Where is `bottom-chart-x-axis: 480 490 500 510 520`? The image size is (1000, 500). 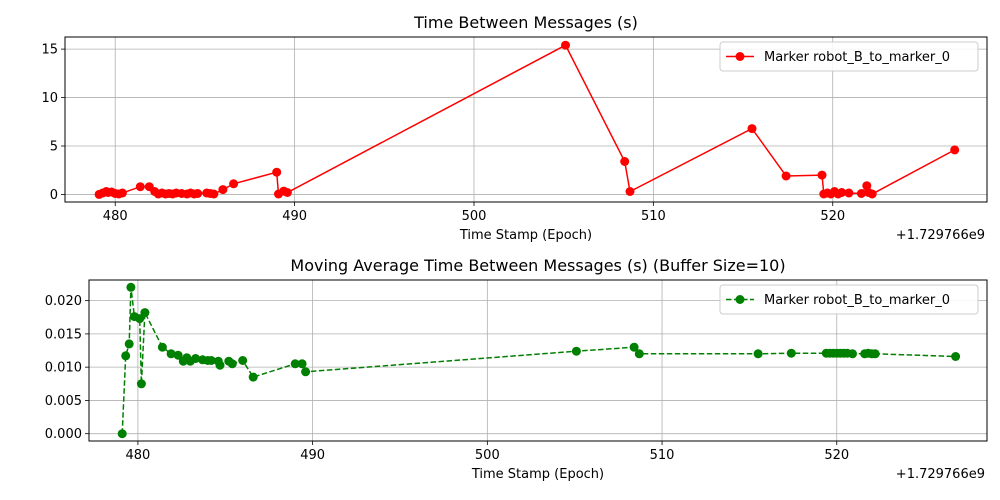
bottom-chart-x-axis: 480 490 500 510 520 is located at coordinates (487, 452).